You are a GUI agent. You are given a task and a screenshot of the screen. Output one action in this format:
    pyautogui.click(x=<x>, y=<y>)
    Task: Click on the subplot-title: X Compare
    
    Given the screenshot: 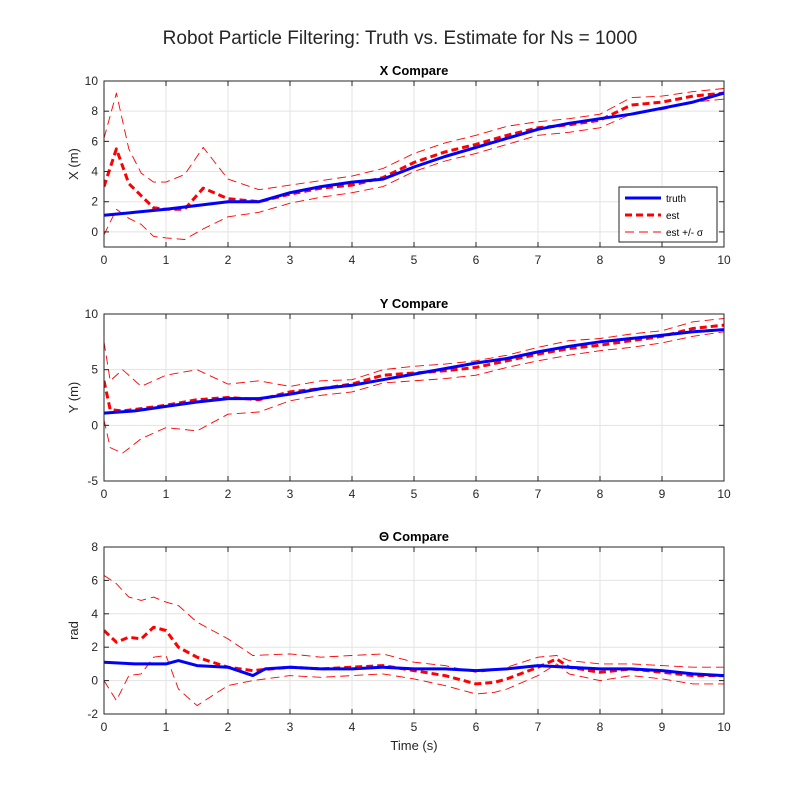 What is the action you would take?
    pyautogui.click(x=414, y=70)
    